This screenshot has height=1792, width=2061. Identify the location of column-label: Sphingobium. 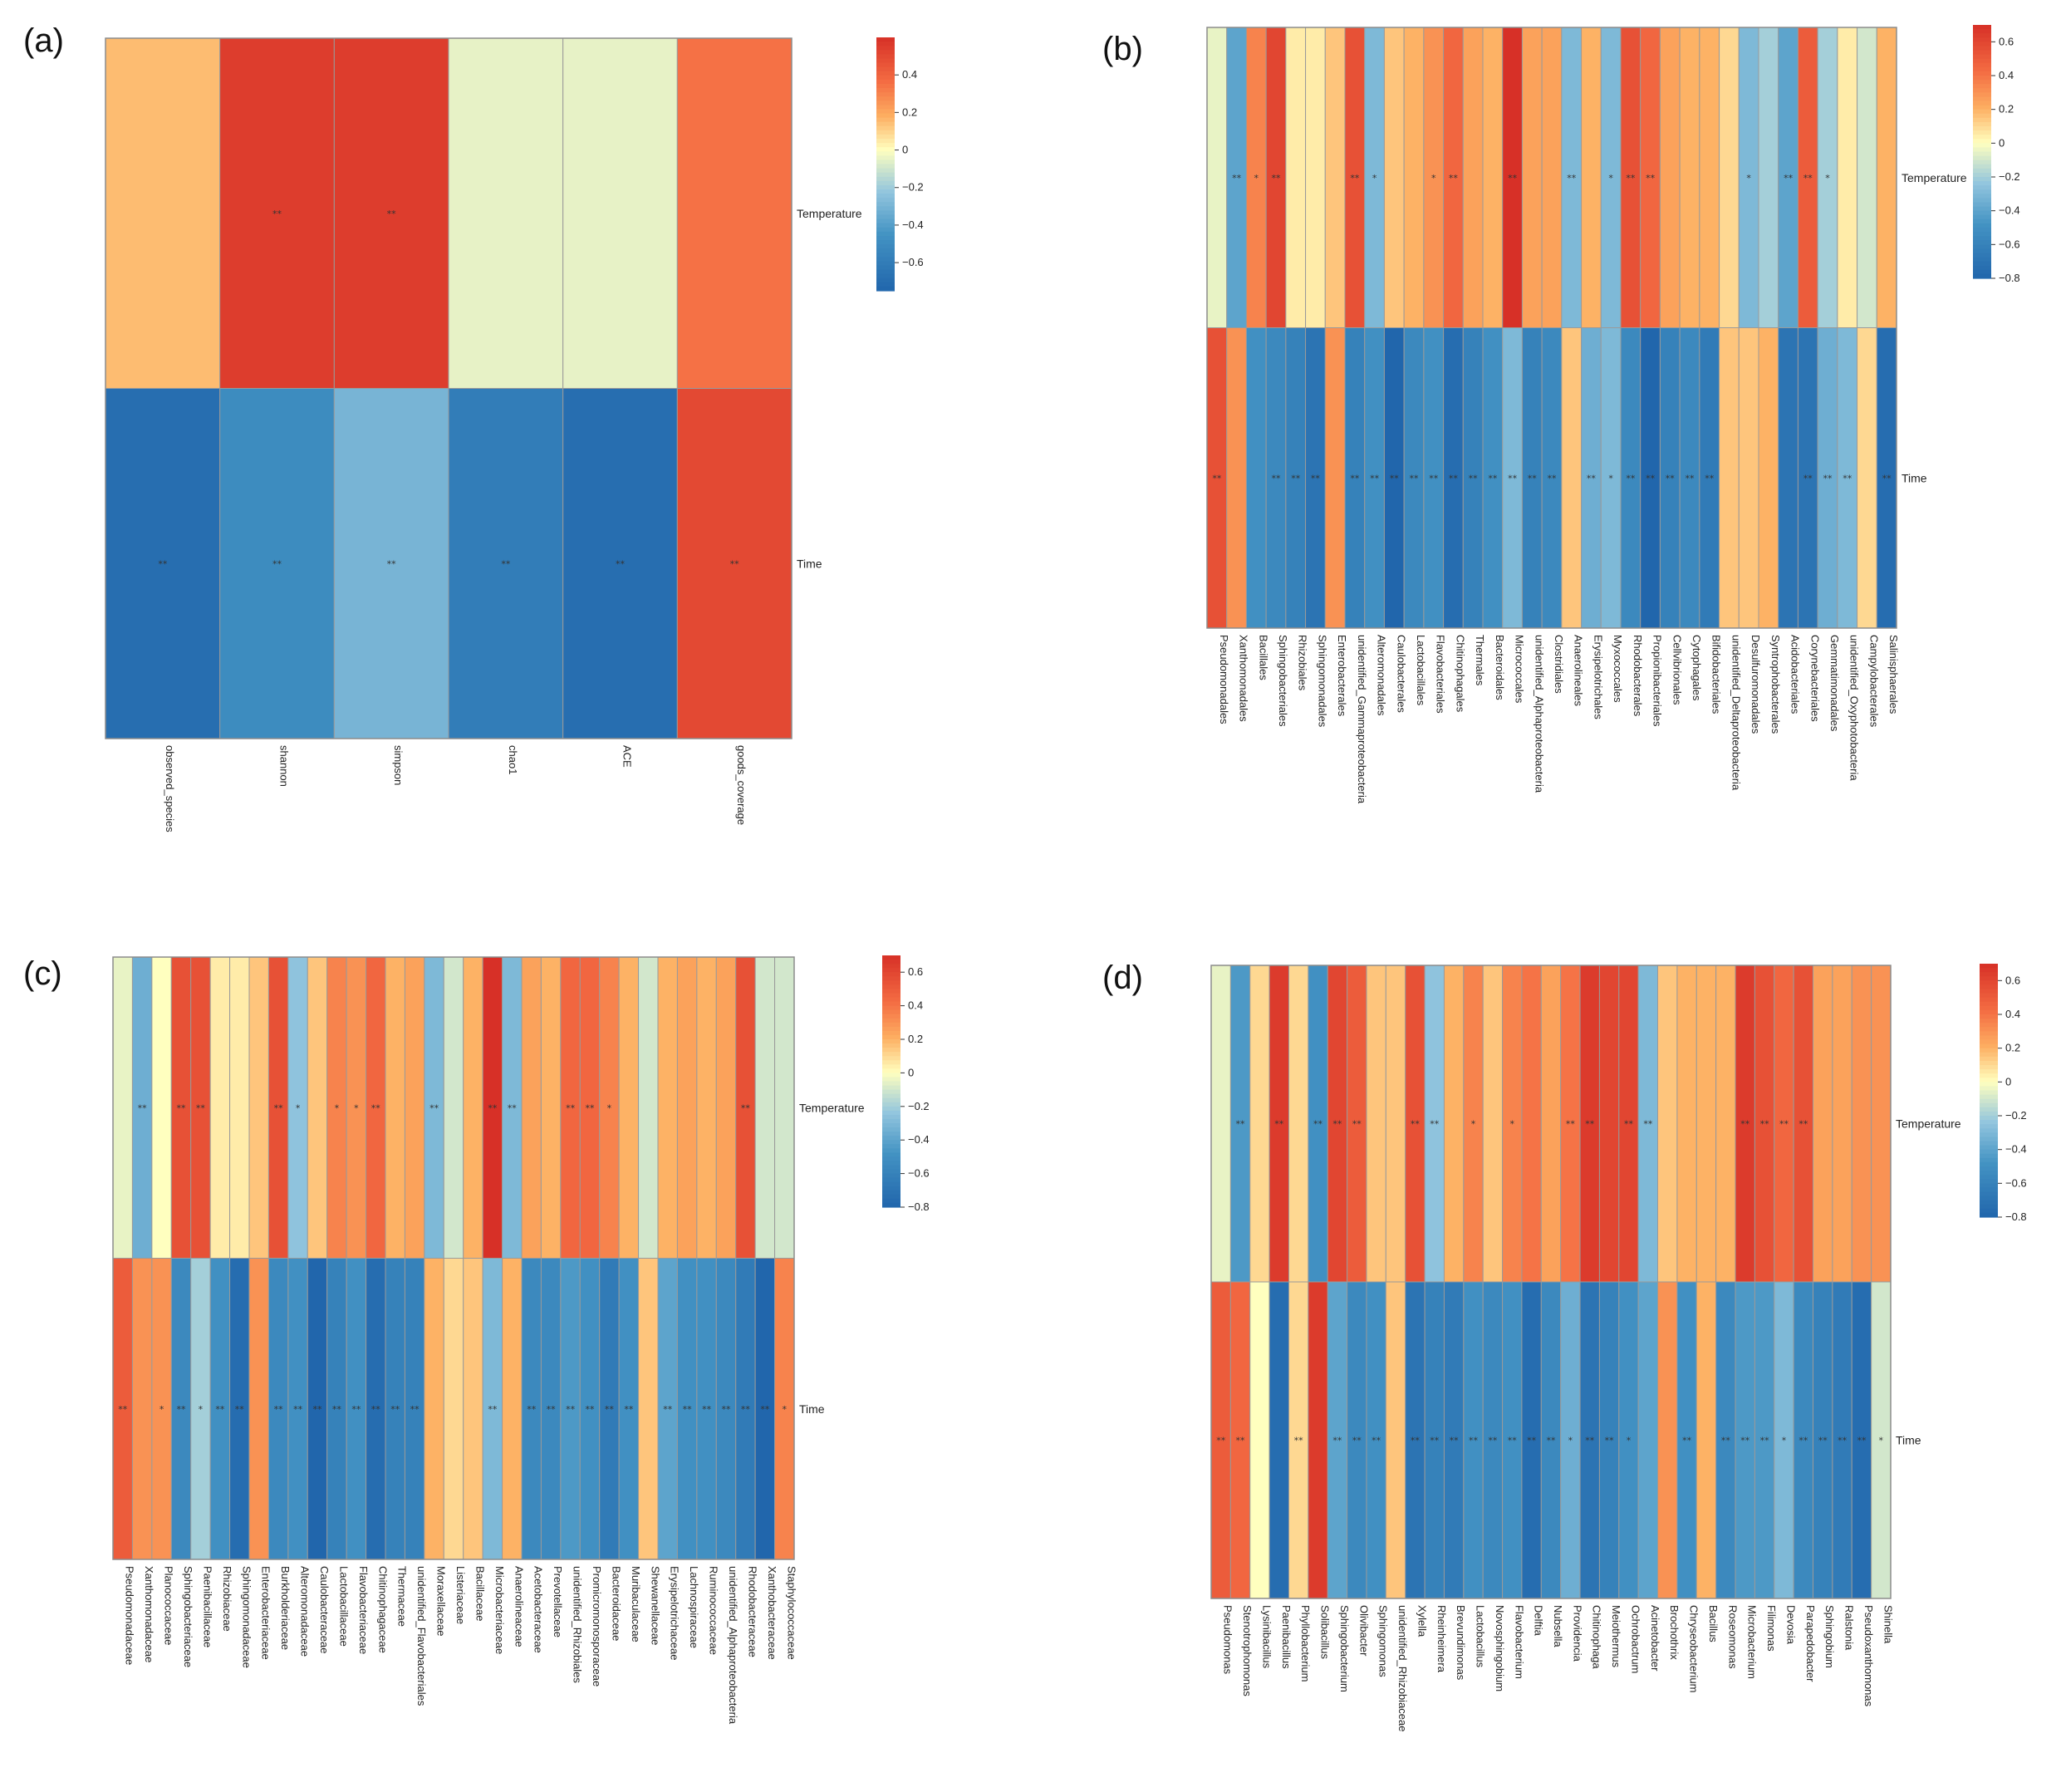
(1829, 1636).